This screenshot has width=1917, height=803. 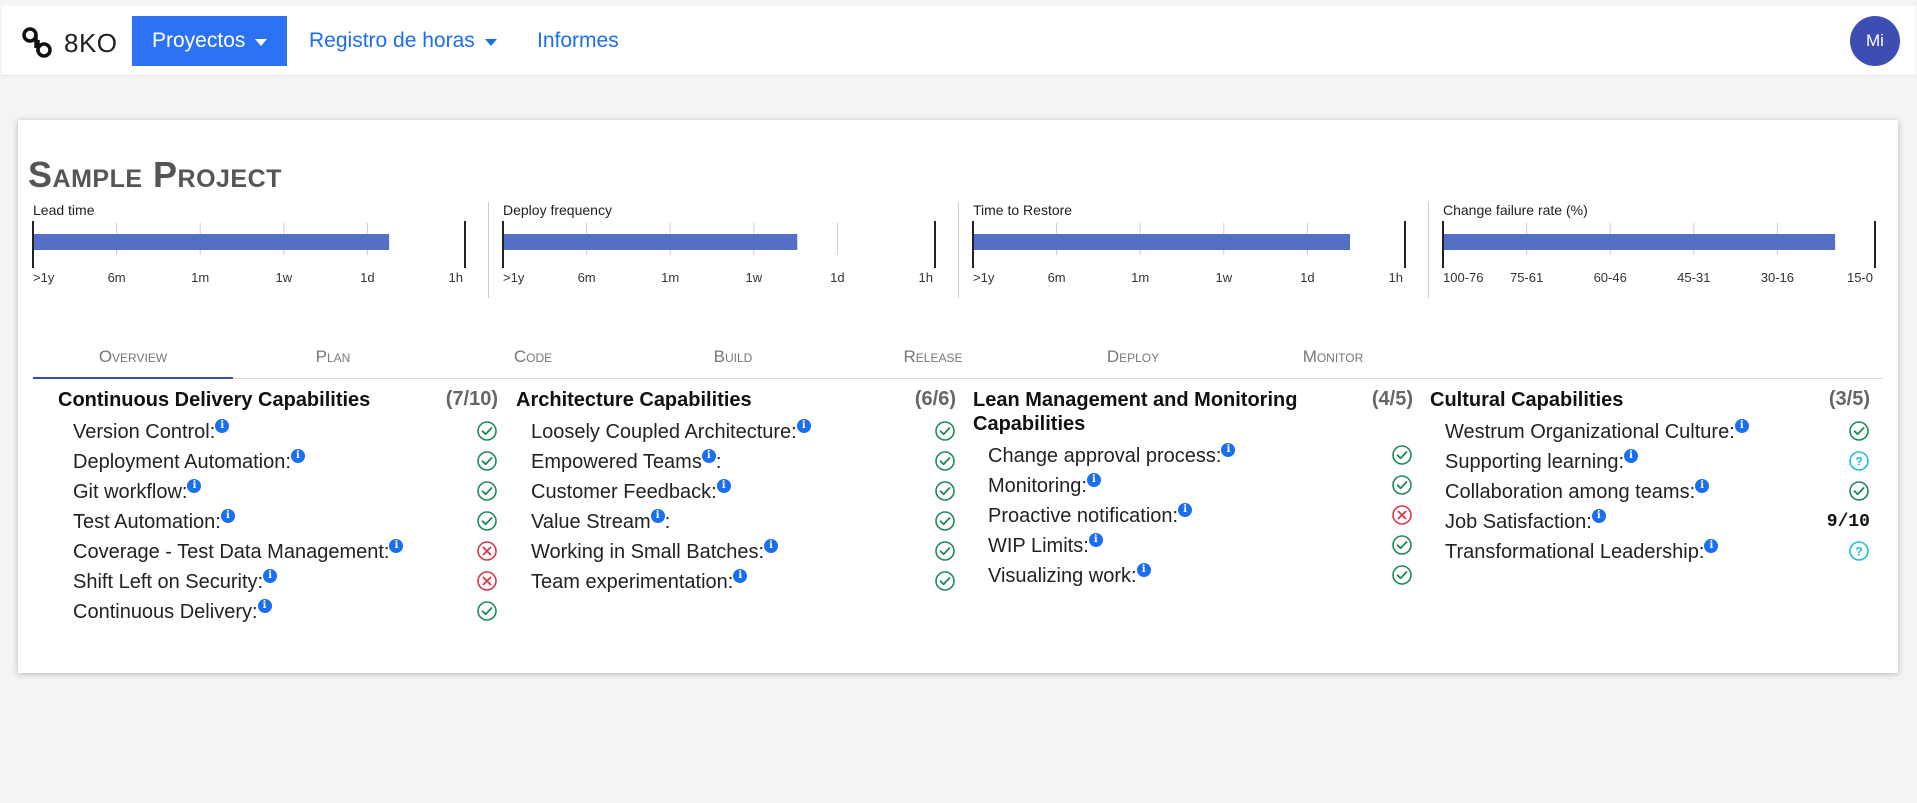 What do you see at coordinates (1575, 552) in the screenshot?
I see `capability-name: Transformational Leadership:` at bounding box center [1575, 552].